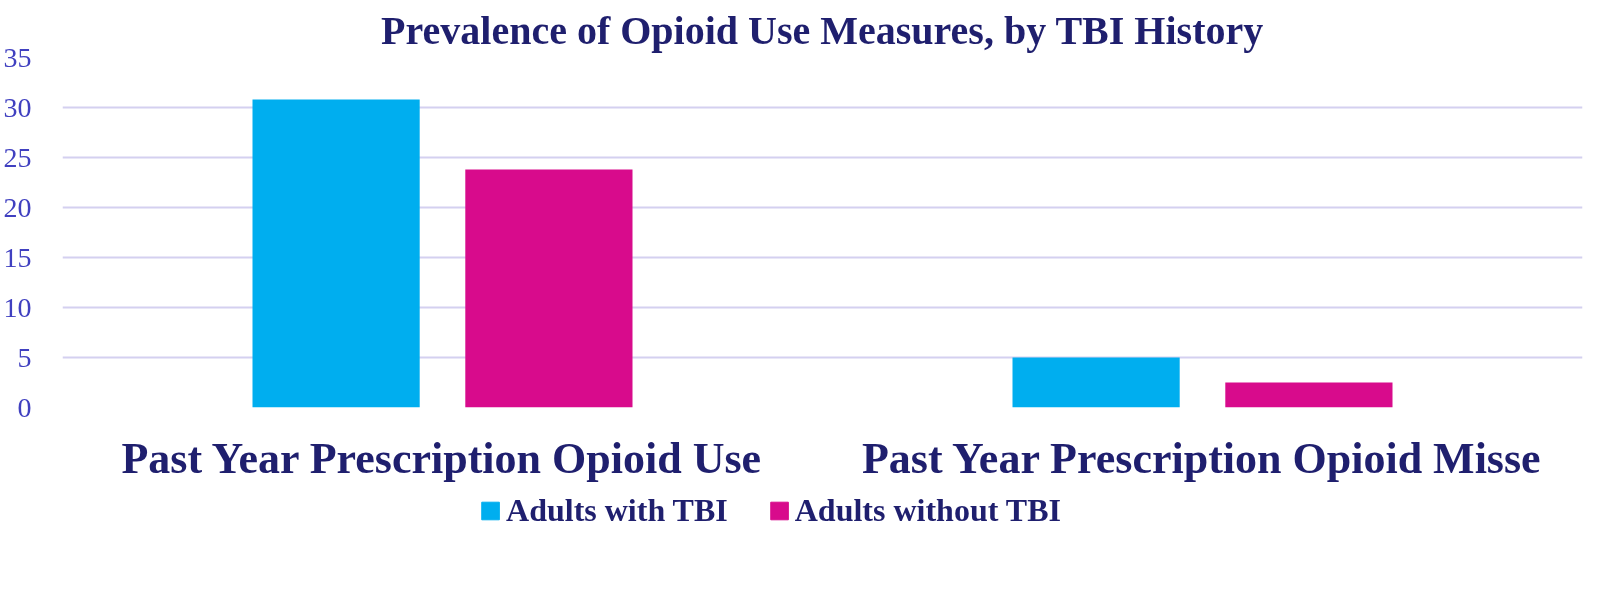  What do you see at coordinates (822, 30) in the screenshot?
I see `chart-title: Prevalence of Opioid Use Measures, by TBI History` at bounding box center [822, 30].